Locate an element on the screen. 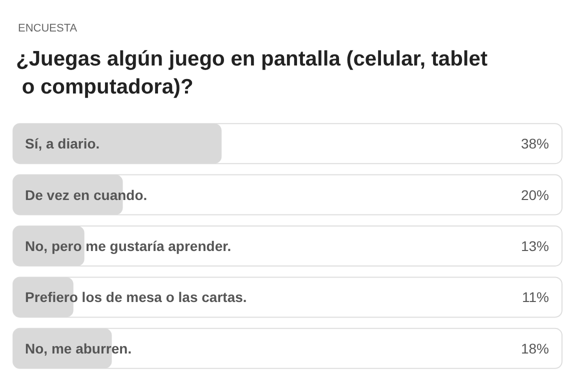 This screenshot has height=387, width=575. chart-title: ¿Juegas algún juego en pantalla (celular, tablet o computadora)? is located at coordinates (252, 73).